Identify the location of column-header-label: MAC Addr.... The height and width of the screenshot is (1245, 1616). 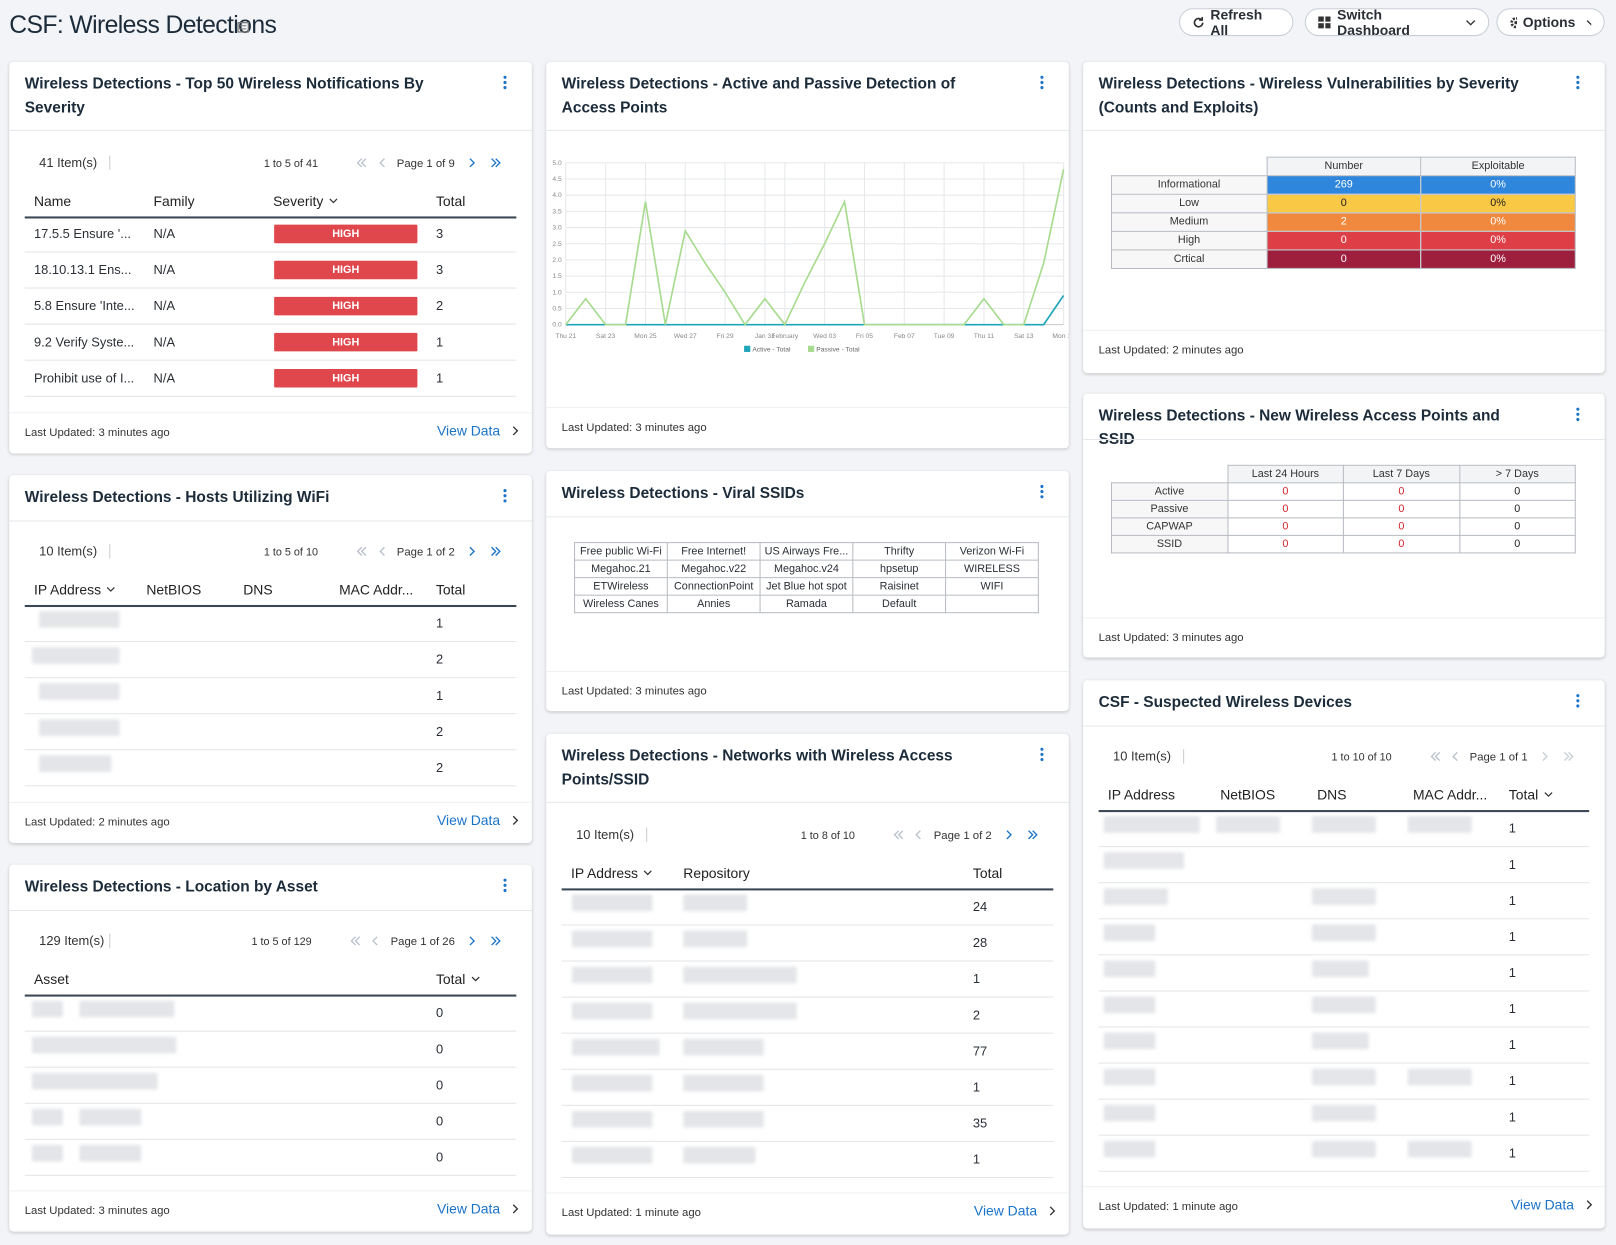
(376, 589).